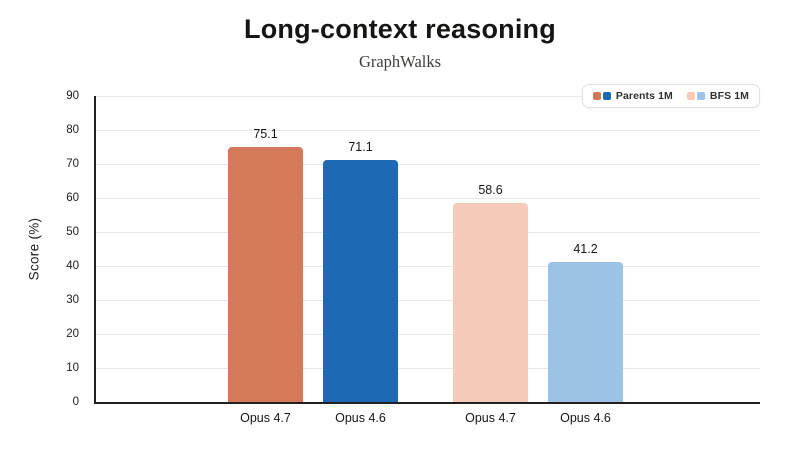  I want to click on y-tick-label: 70, so click(72, 164).